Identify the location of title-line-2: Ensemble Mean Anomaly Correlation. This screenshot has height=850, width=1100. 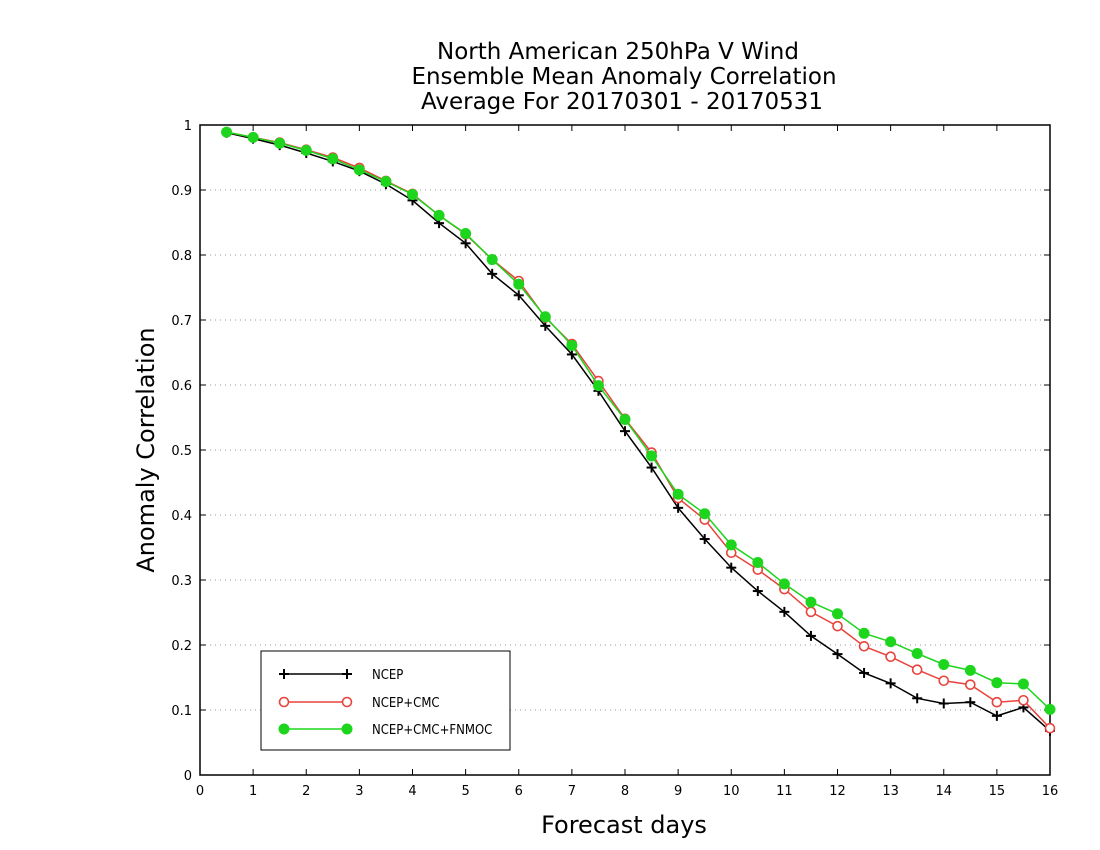
(623, 77).